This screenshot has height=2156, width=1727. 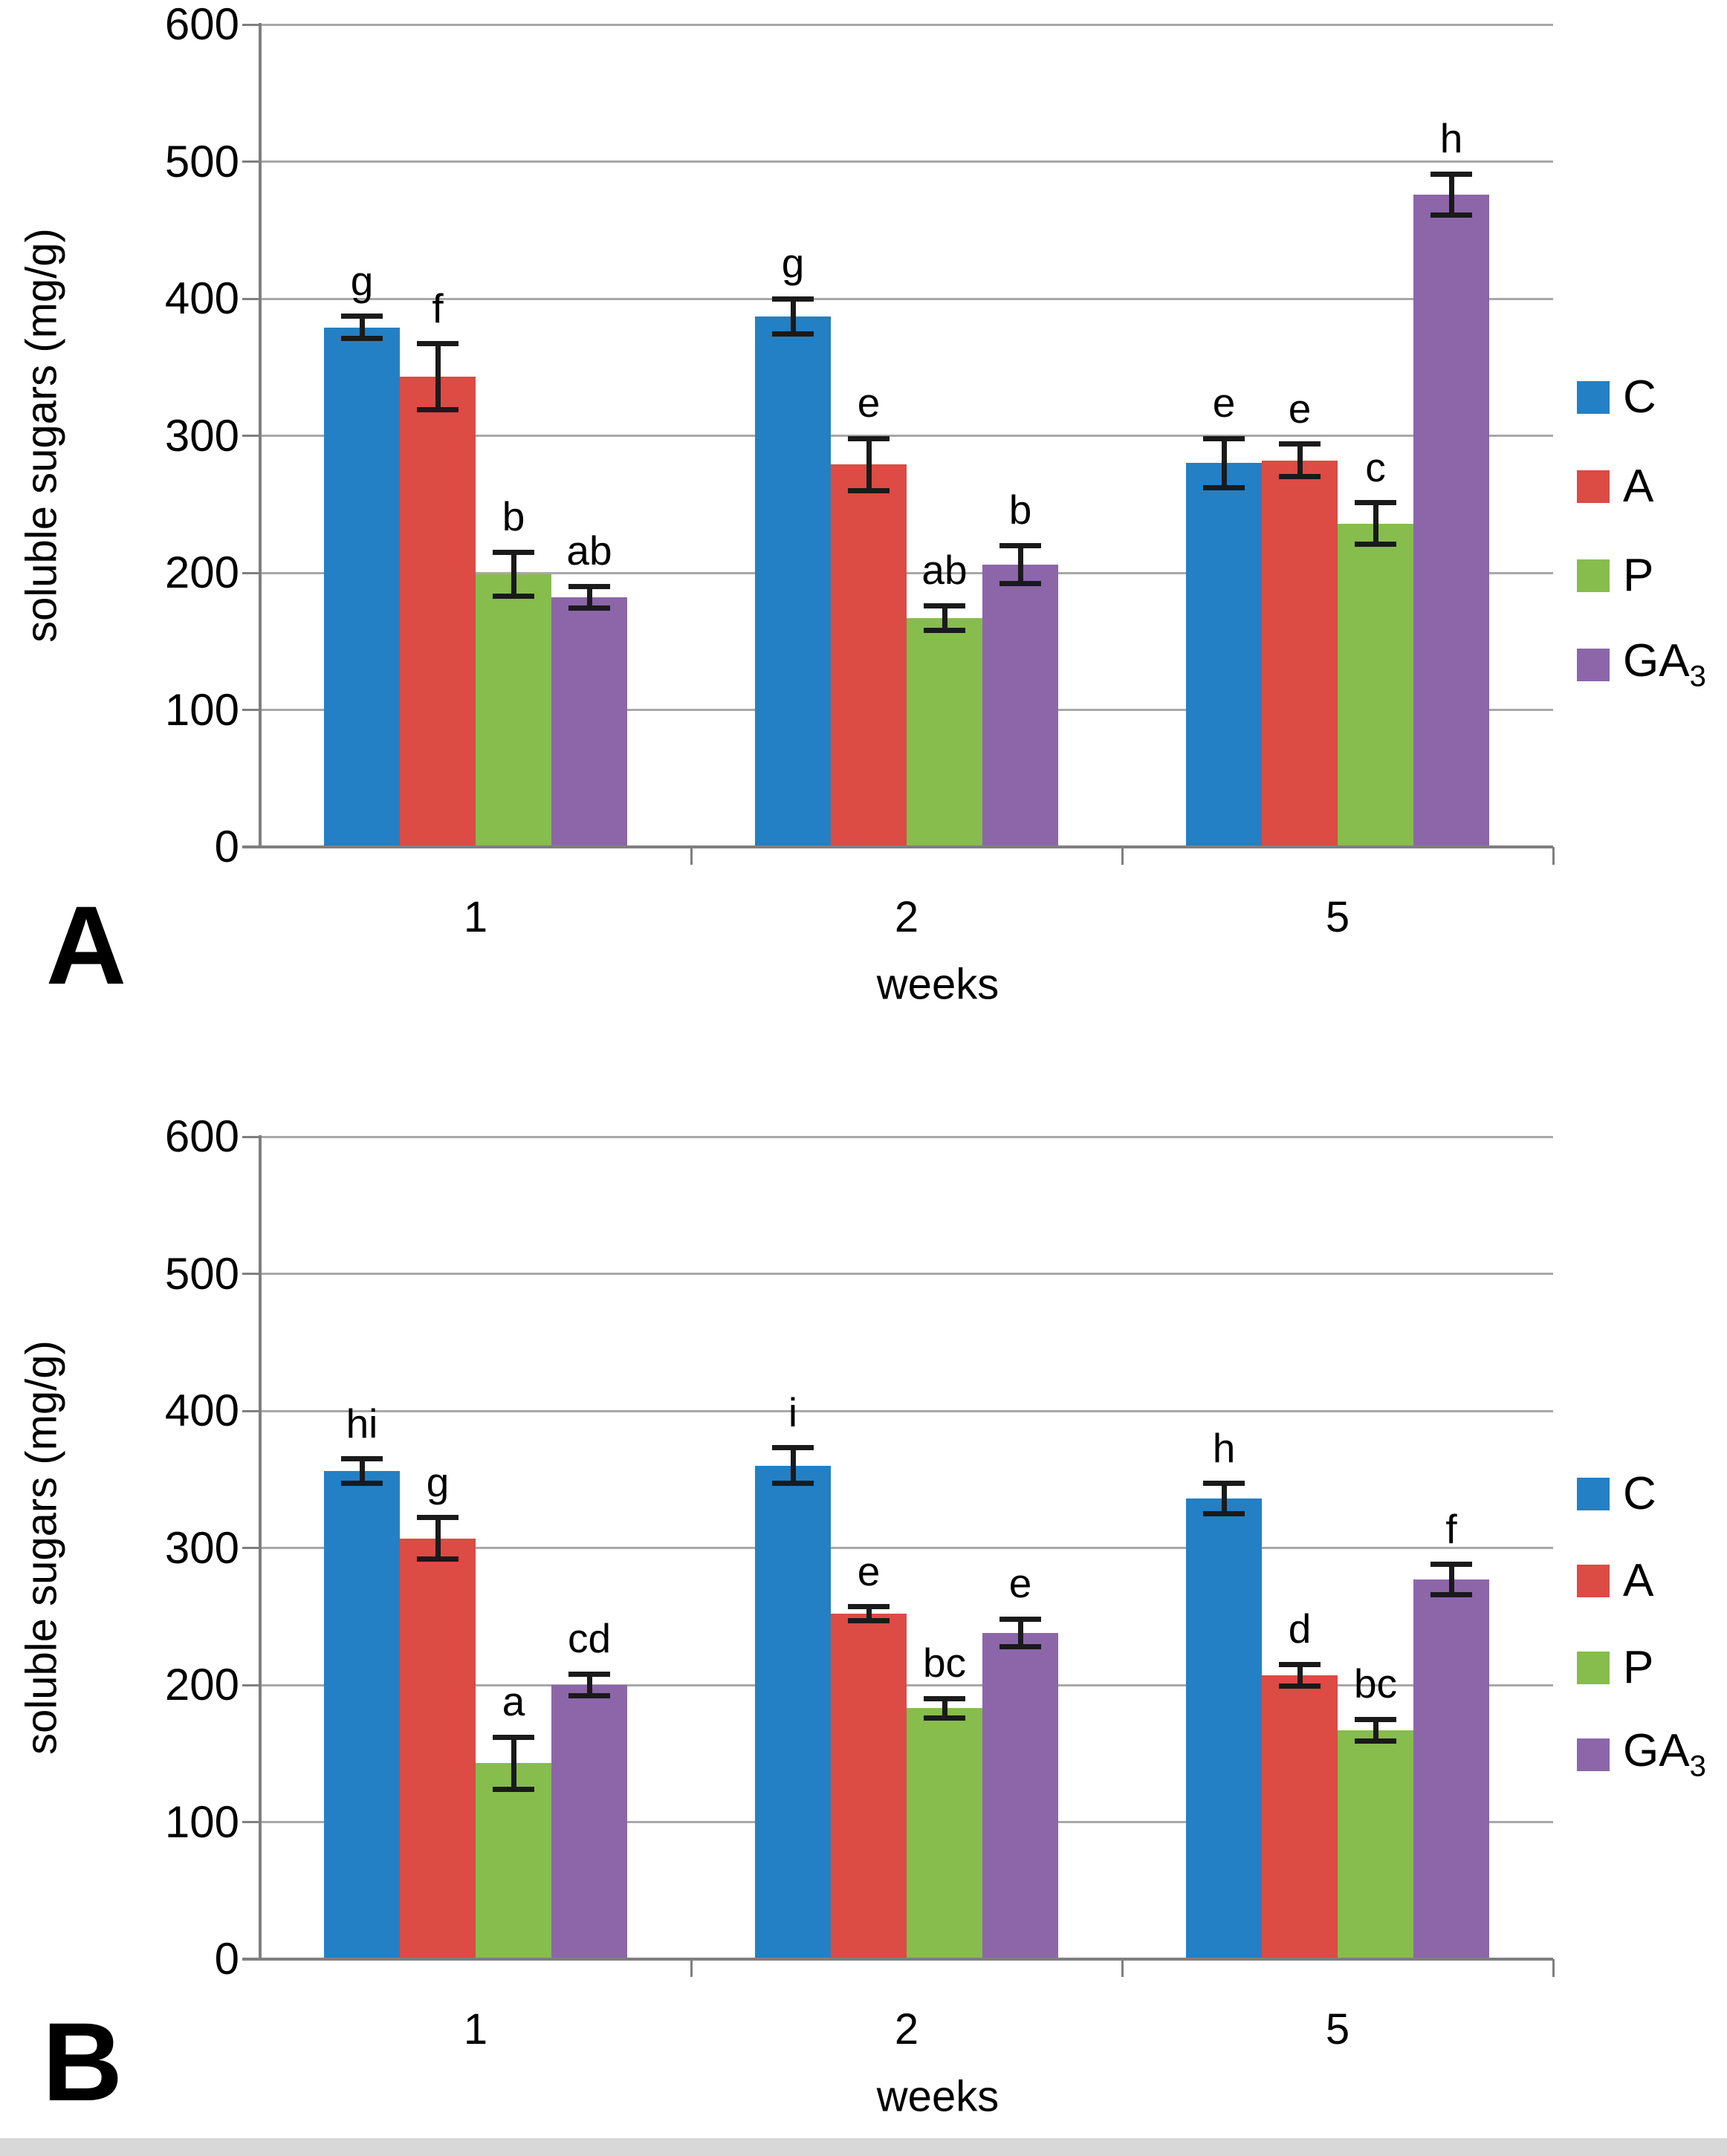 I want to click on sig-letter-A-week2: e, so click(x=869, y=403).